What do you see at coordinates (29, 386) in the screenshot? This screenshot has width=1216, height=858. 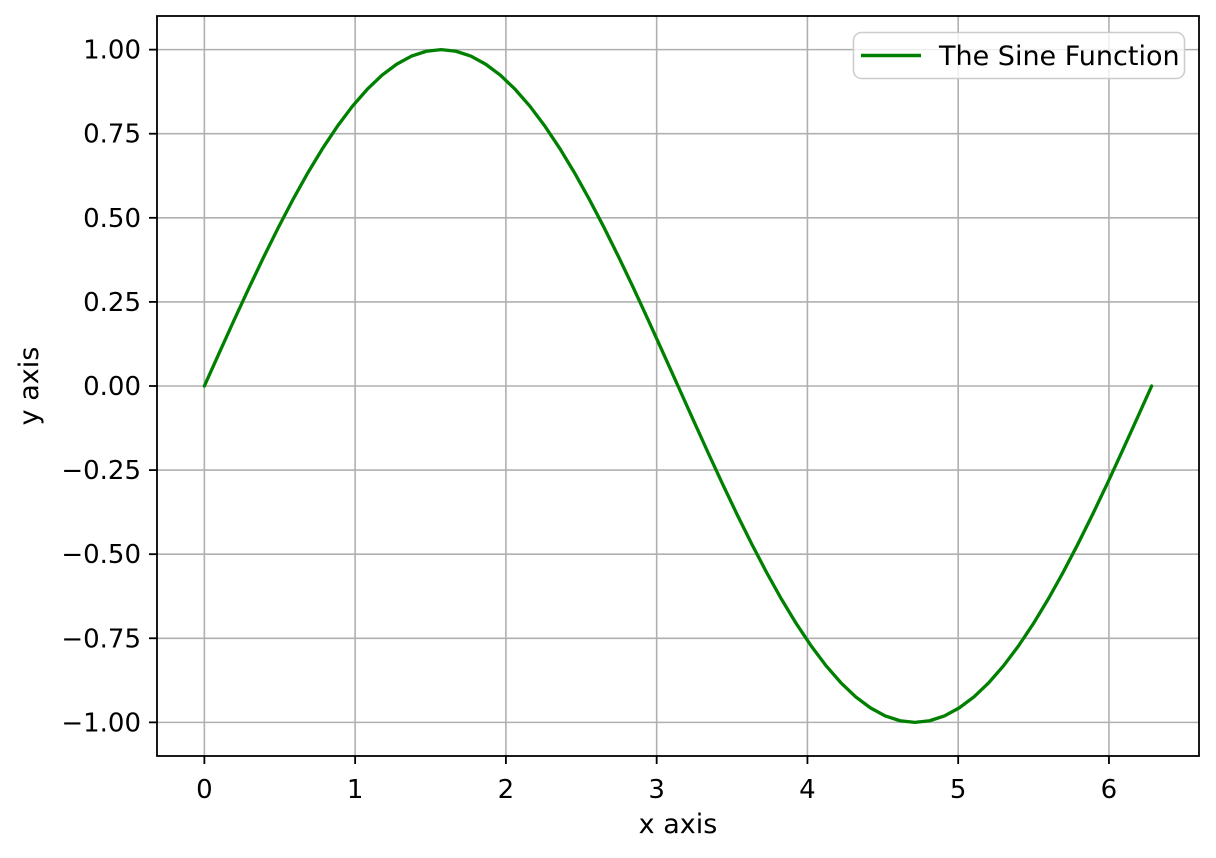 I see `y-axis-label: y axis` at bounding box center [29, 386].